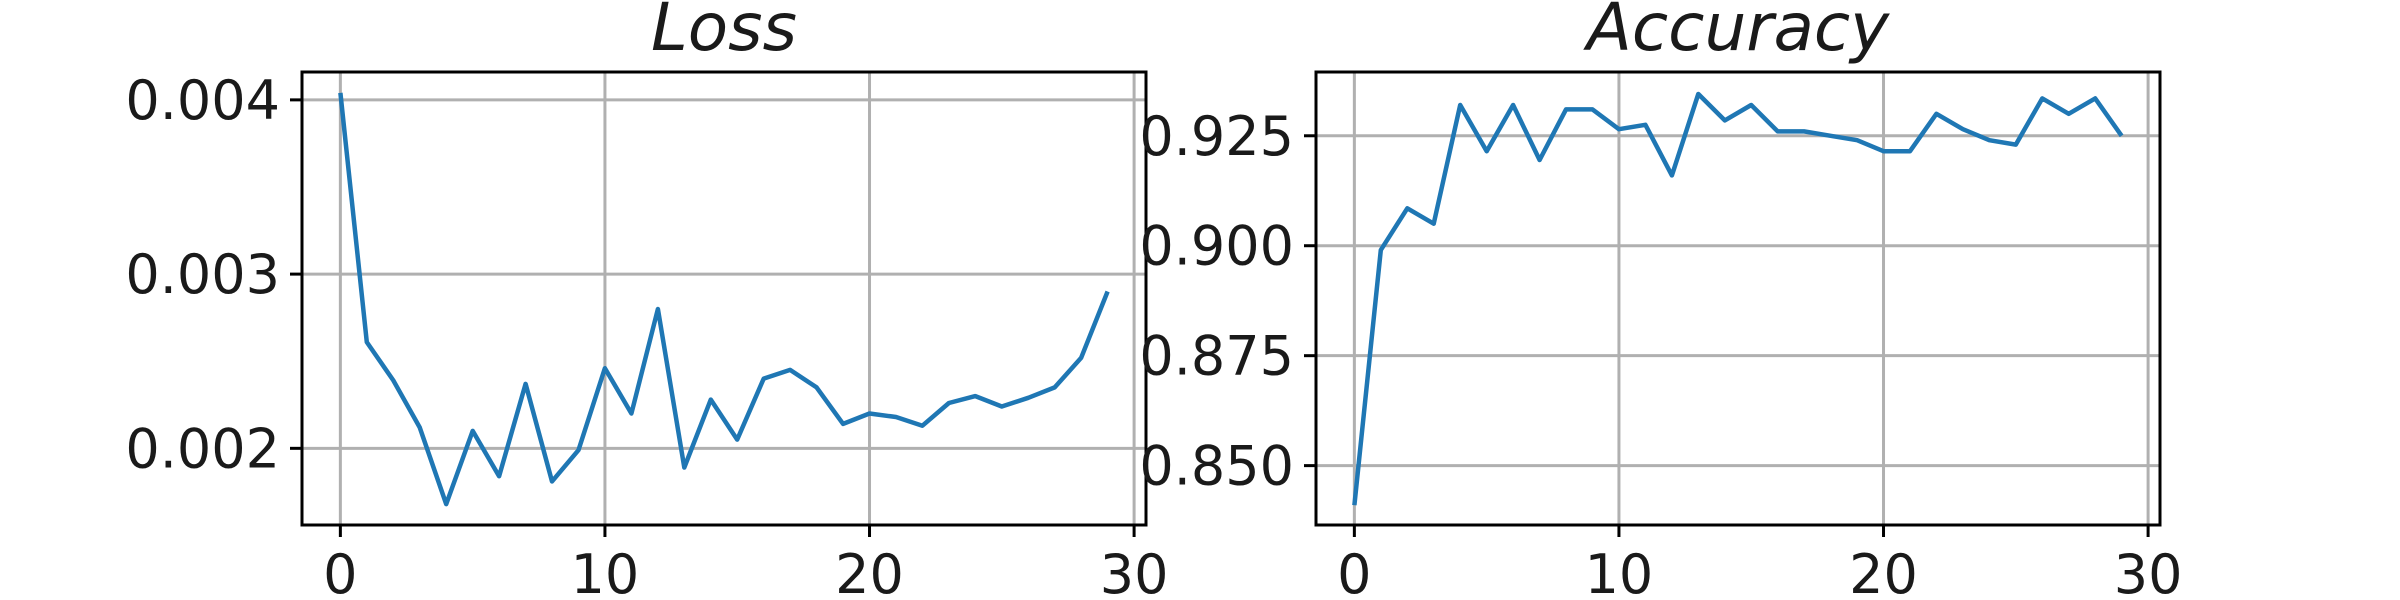  Describe the element at coordinates (202, 100) in the screenshot. I see `loss-y-tick-label: 0.004` at that location.